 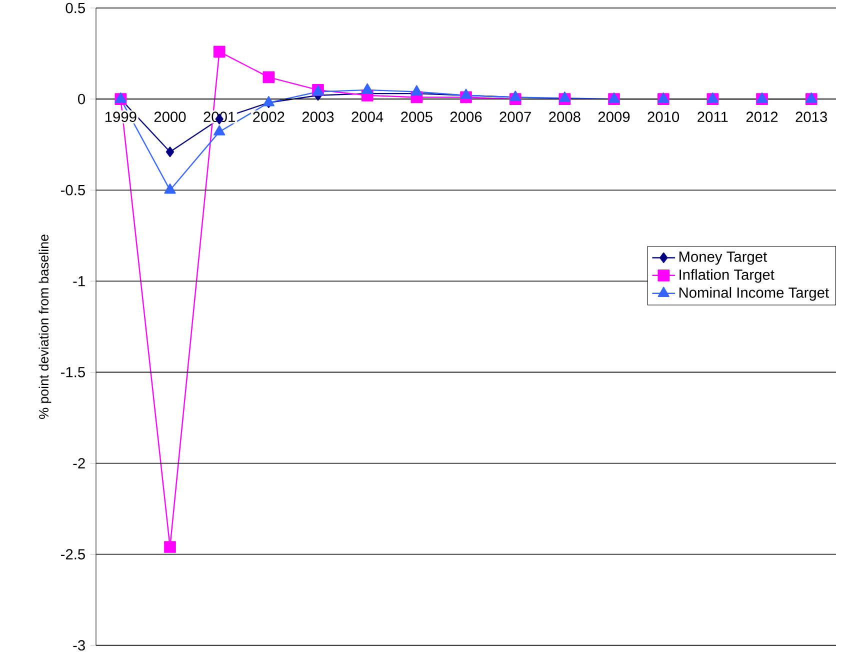 What do you see at coordinates (45, 326) in the screenshot?
I see `y-axis-title: % point deviation from baseline` at bounding box center [45, 326].